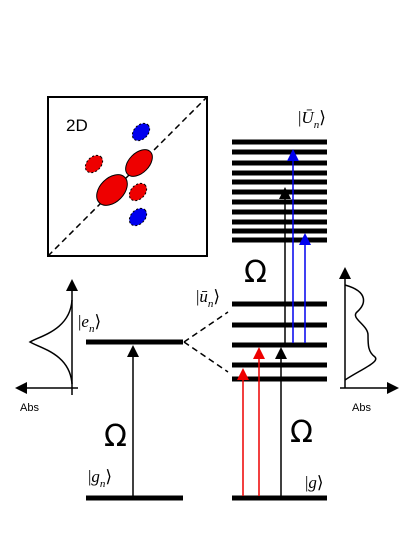  Describe the element at coordinates (77, 125) in the screenshot. I see `panel-title: 2D` at that location.